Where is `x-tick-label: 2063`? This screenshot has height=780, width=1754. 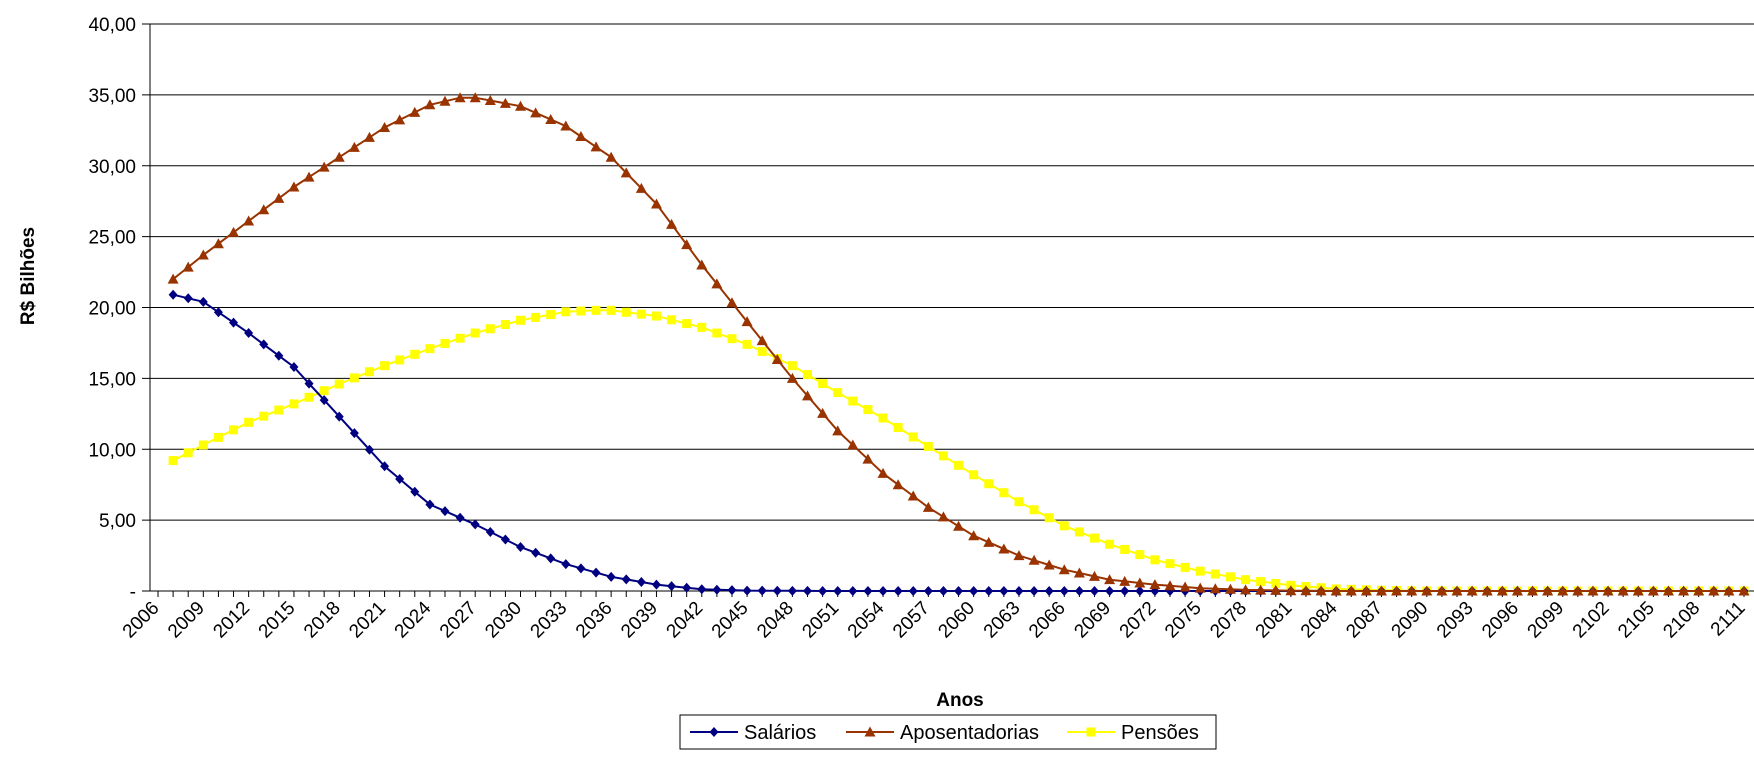
x-tick-label: 2063 is located at coordinates (1002, 620).